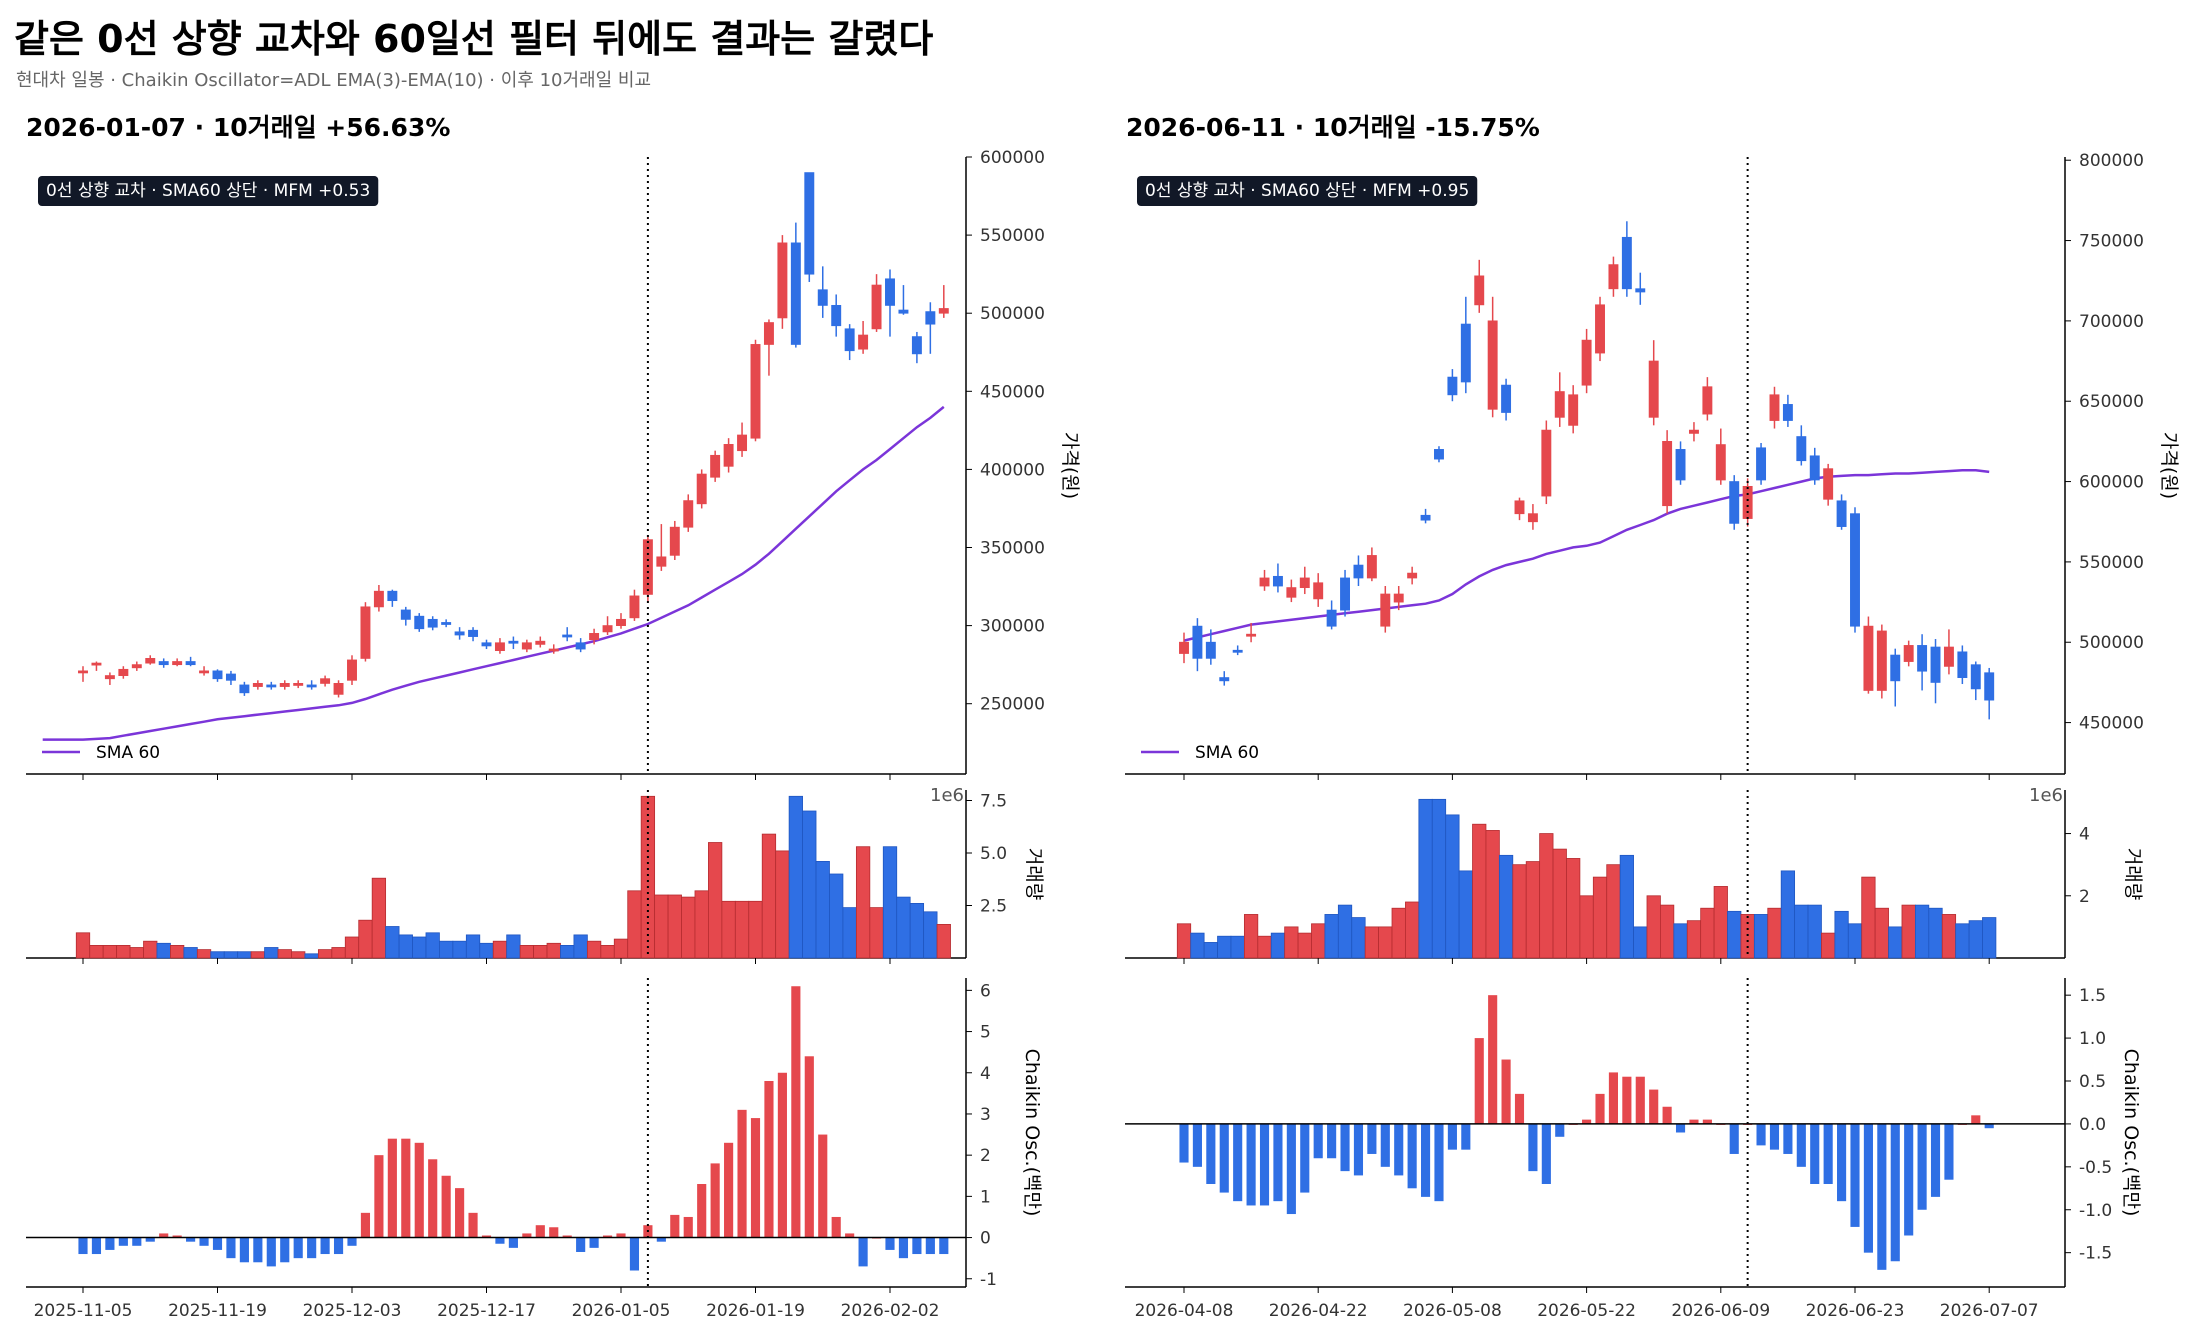 This screenshot has width=2191, height=1330. What do you see at coordinates (1012, 627) in the screenshot?
I see `price-tick-label: 300000` at bounding box center [1012, 627].